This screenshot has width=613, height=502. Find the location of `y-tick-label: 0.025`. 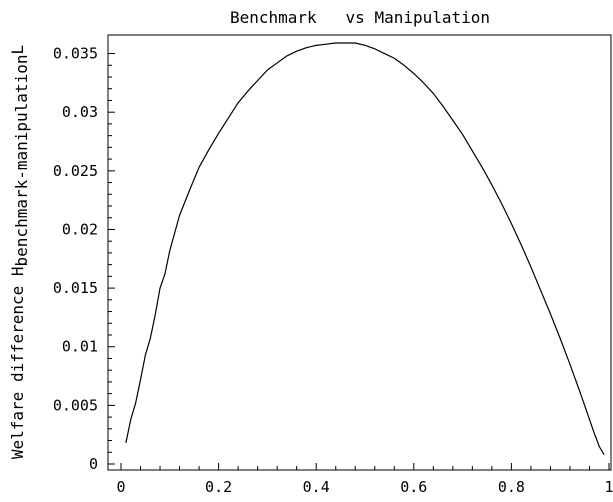

y-tick-label: 0.025 is located at coordinates (75, 171).